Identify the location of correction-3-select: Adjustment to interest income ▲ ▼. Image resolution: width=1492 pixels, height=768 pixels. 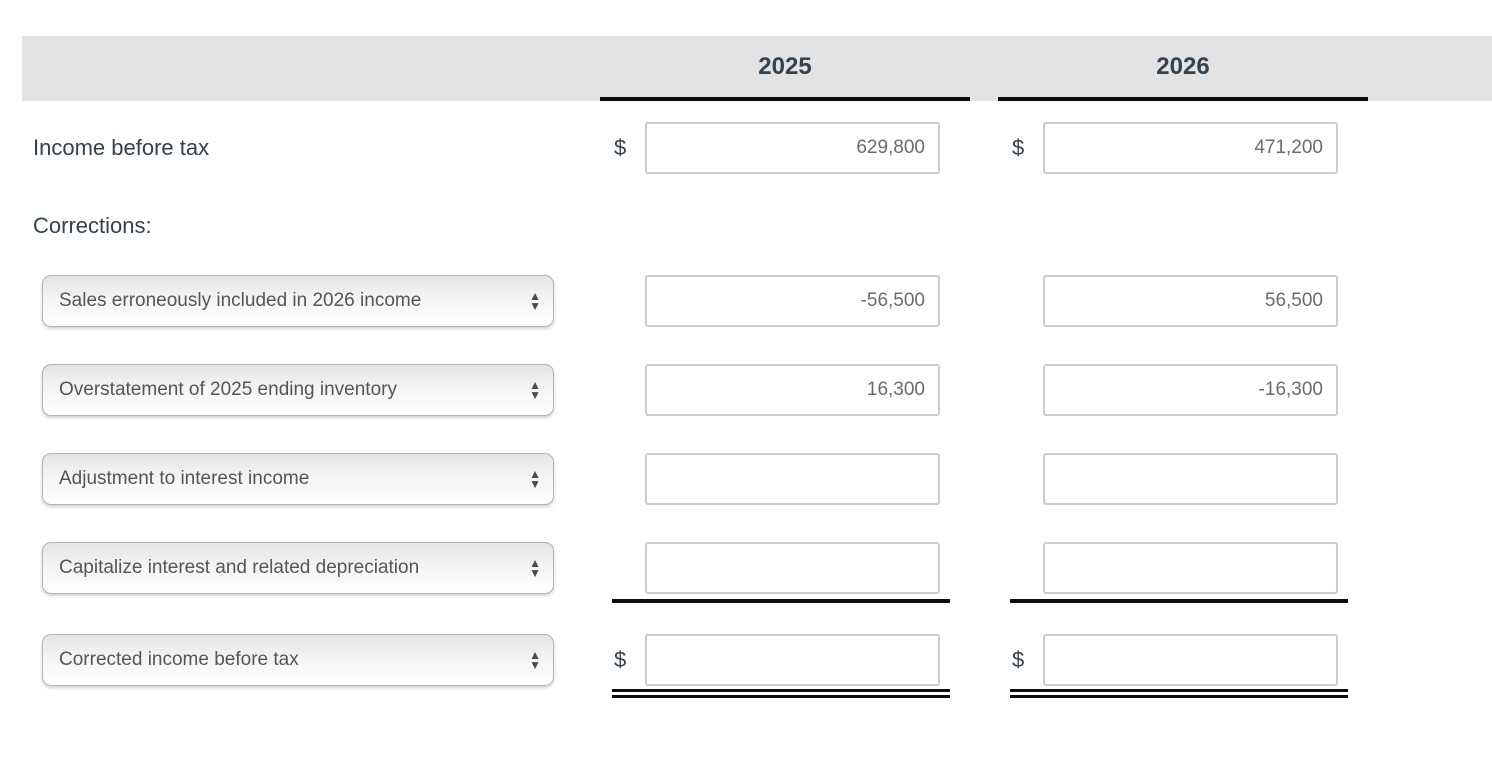
(298, 479).